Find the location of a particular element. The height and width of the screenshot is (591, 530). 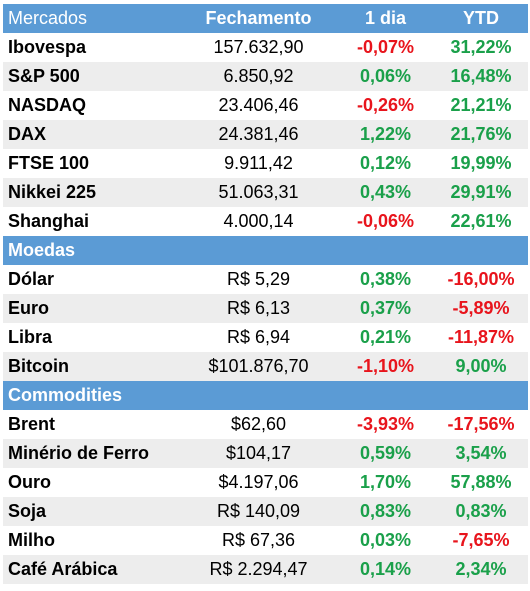

row-day-change: -1,10% is located at coordinates (385, 366).